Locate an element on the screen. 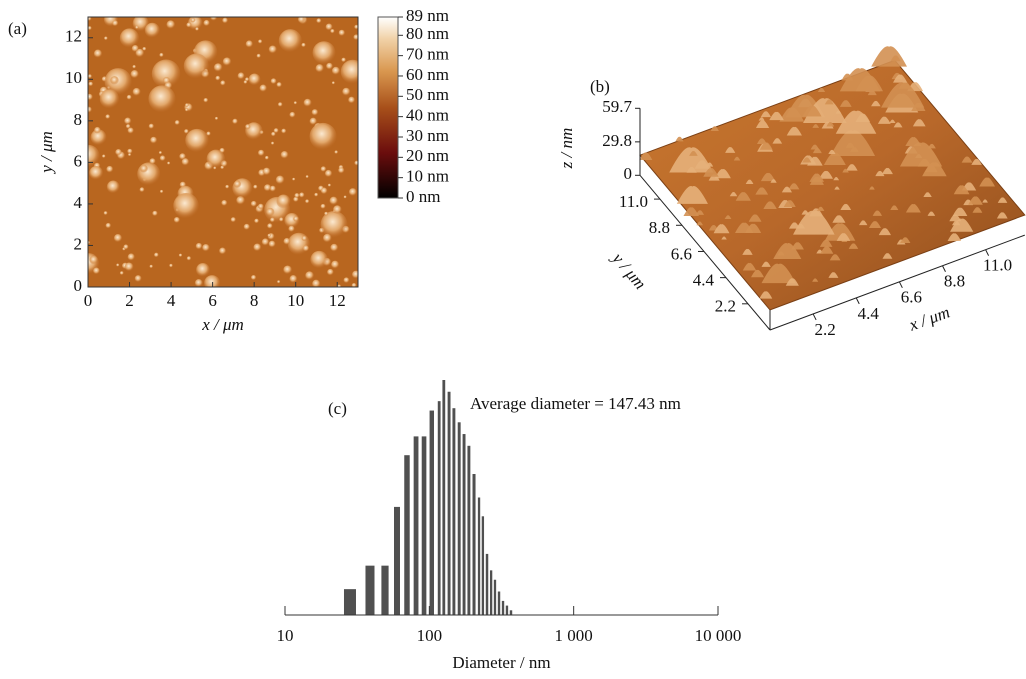 Image resolution: width=1026 pixels, height=679 pixels. z-tick-label: 59.7 is located at coordinates (617, 106).